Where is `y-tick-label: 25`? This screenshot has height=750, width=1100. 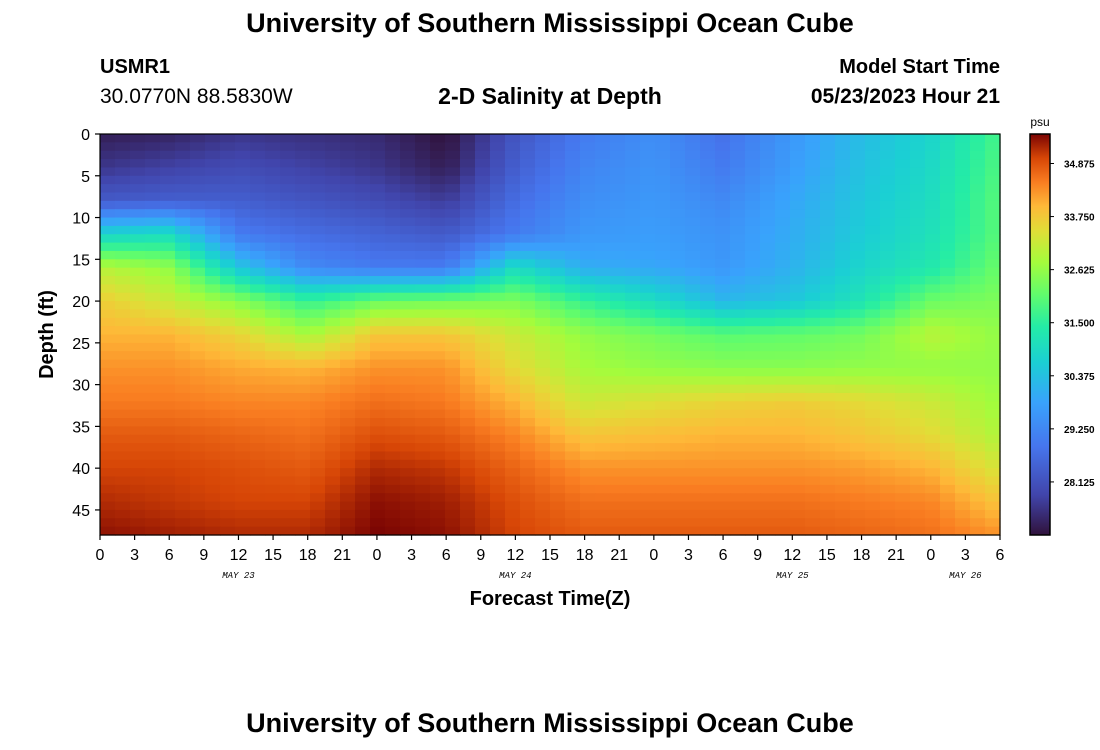 y-tick-label: 25 is located at coordinates (81, 344).